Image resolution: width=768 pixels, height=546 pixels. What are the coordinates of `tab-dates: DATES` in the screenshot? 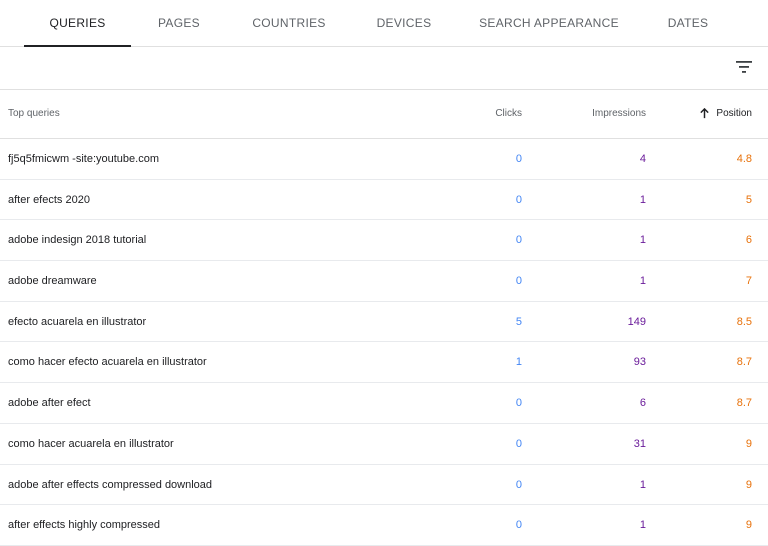 It's located at (688, 23).